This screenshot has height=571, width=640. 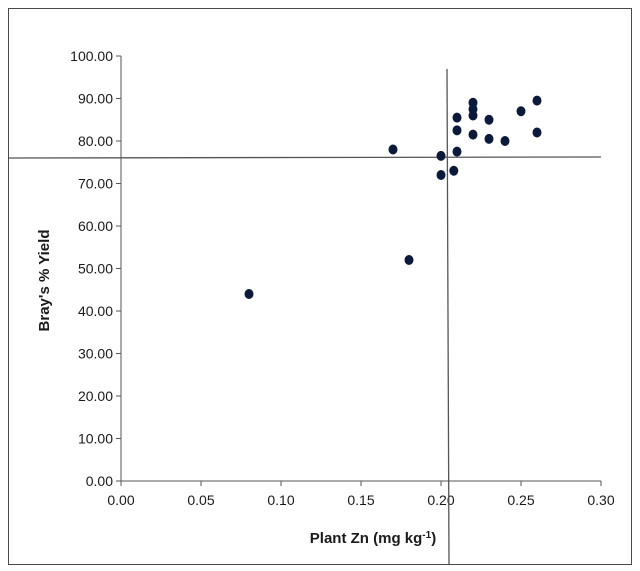 What do you see at coordinates (95, 396) in the screenshot?
I see `y-tick-label: 20.00` at bounding box center [95, 396].